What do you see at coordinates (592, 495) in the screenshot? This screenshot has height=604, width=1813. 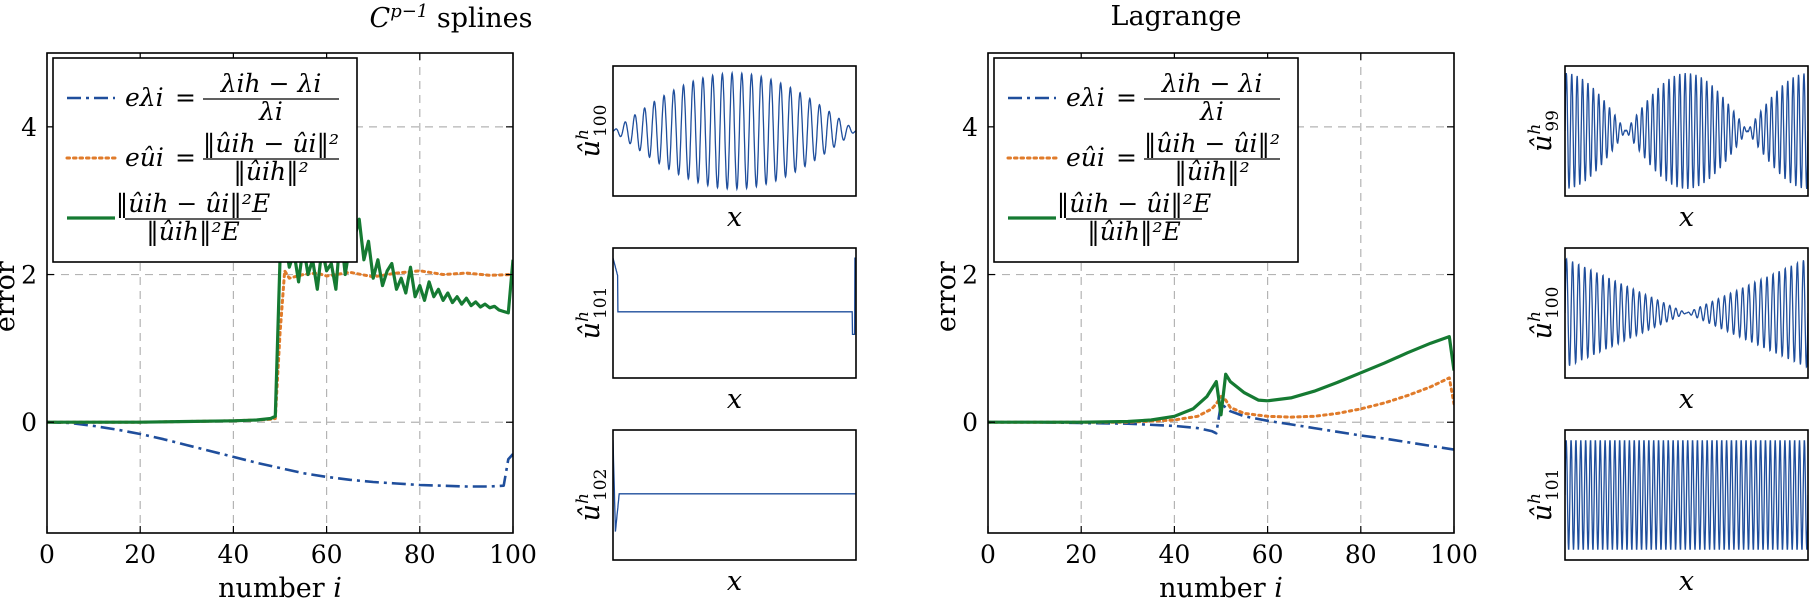 I see `side-y-label: ûh102` at bounding box center [592, 495].